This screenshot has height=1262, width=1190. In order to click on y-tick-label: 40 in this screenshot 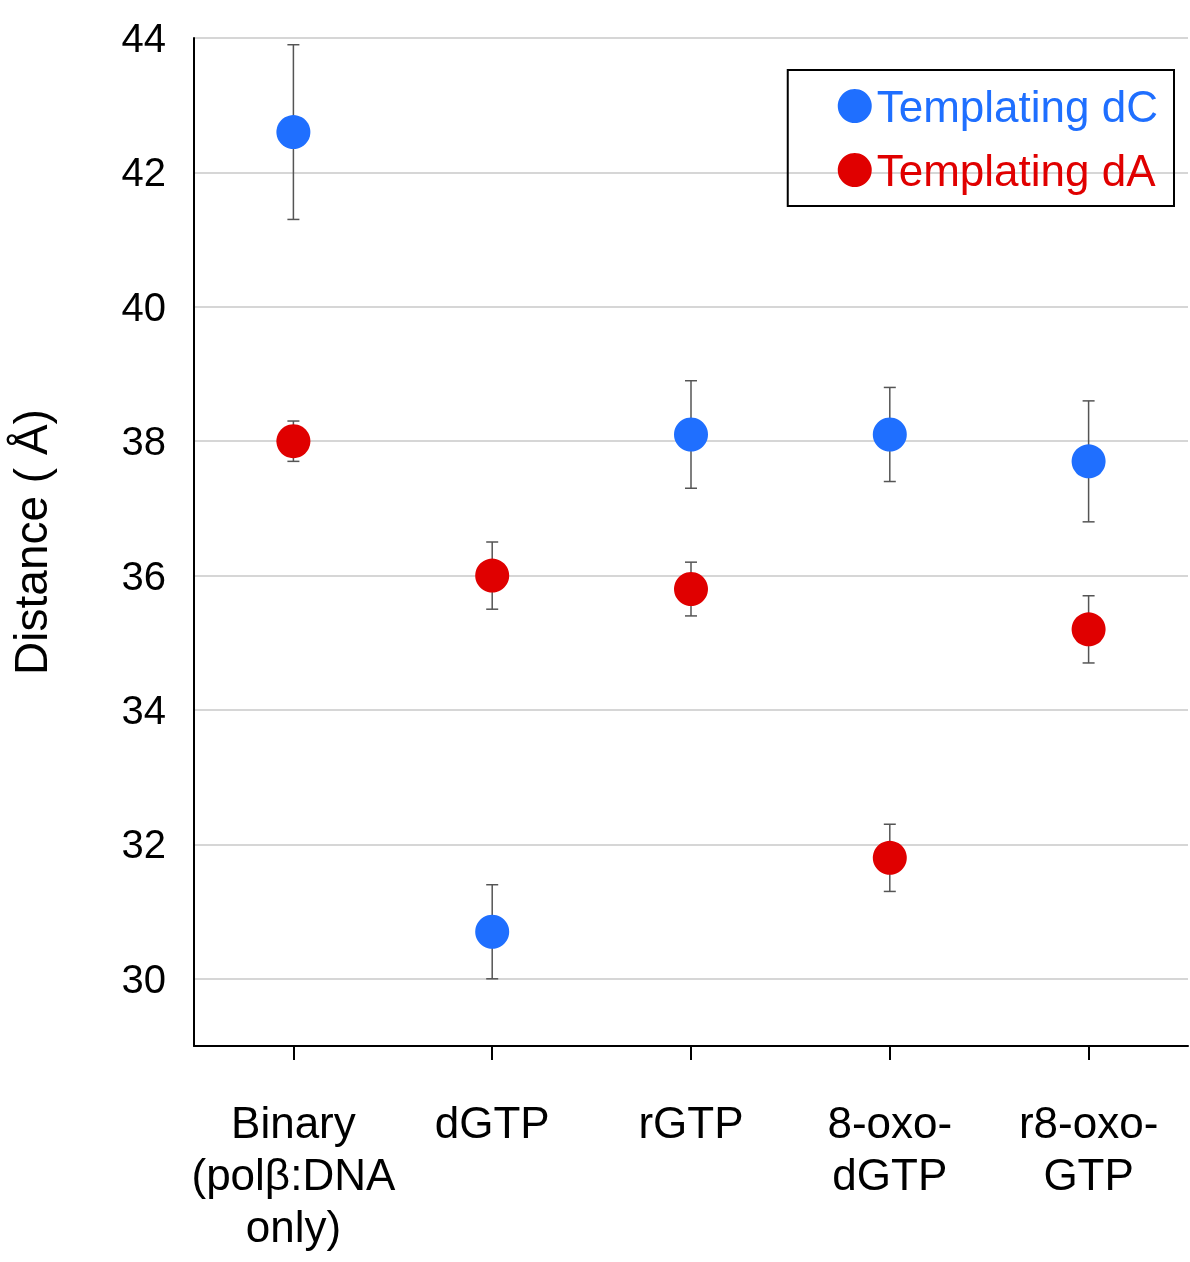, I will do `click(143, 306)`.